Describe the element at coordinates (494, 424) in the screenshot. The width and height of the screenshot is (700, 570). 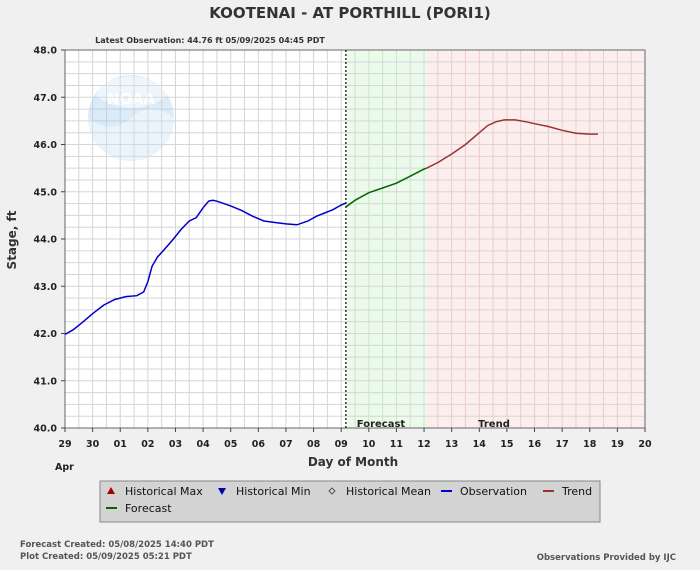
I see `zone-label-trend: Trend` at that location.